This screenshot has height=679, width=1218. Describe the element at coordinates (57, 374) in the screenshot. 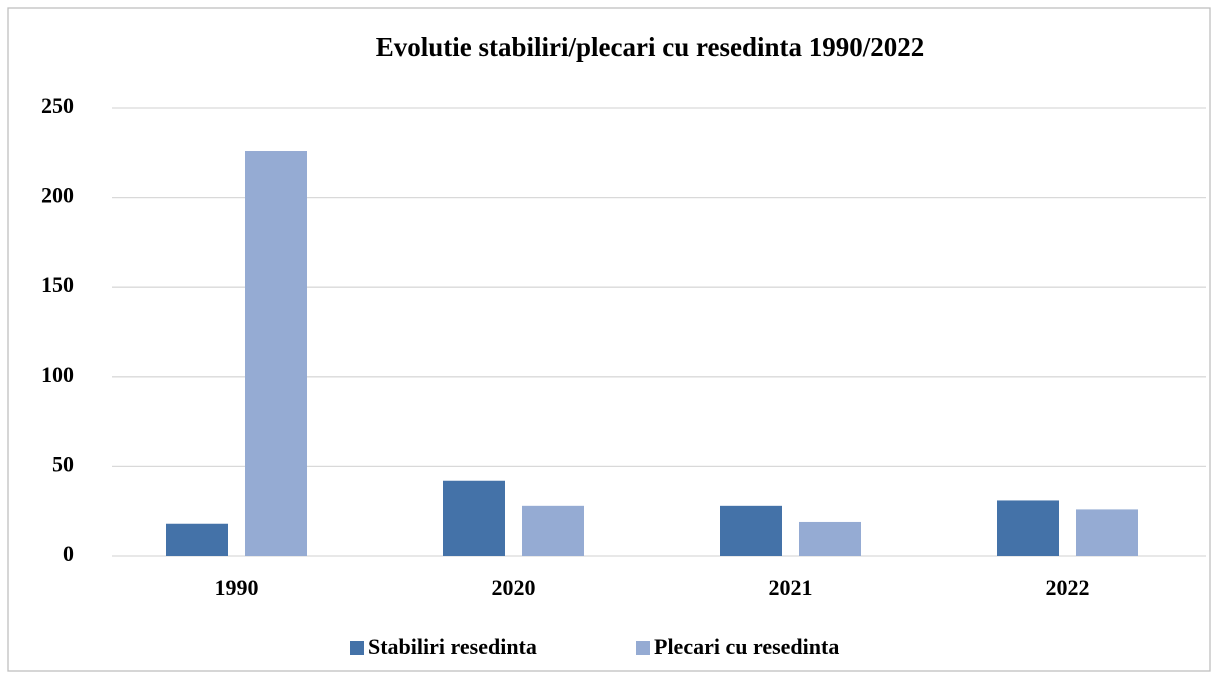

I see `y-tick-label: 100` at that location.